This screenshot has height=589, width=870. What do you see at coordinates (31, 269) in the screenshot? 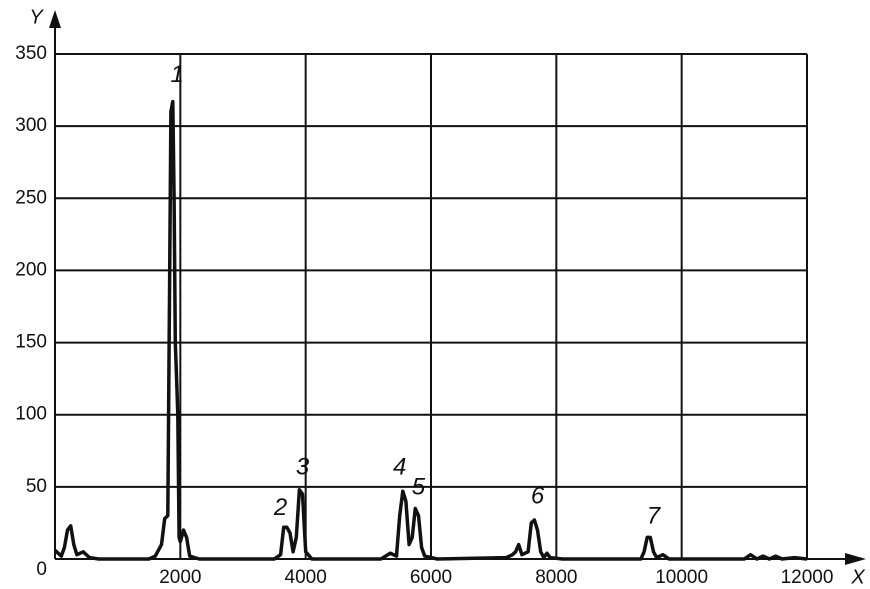
I see `y-tick-label: 200` at bounding box center [31, 269].